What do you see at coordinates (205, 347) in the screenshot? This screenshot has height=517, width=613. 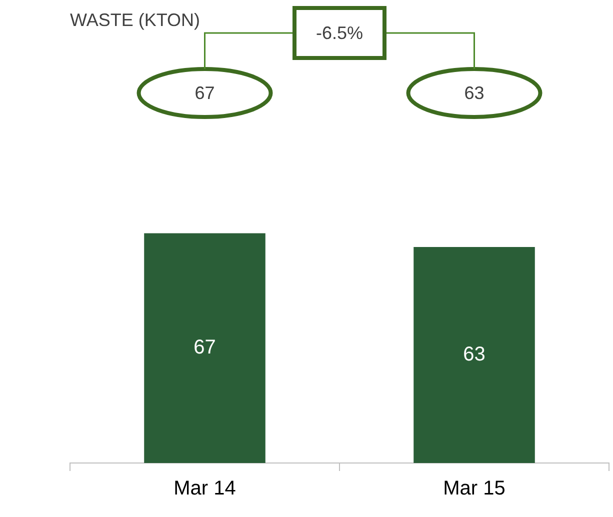 I see `annotation: 67` at bounding box center [205, 347].